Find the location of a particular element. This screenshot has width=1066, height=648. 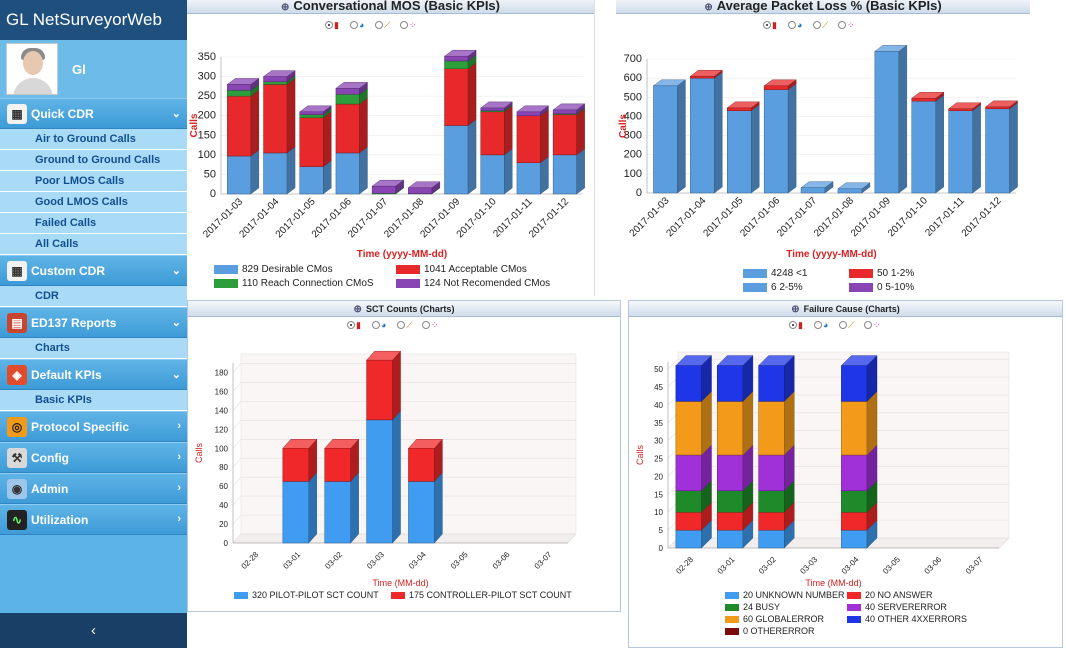

legend-item: 124 Not Recomended CMos is located at coordinates (486, 283).